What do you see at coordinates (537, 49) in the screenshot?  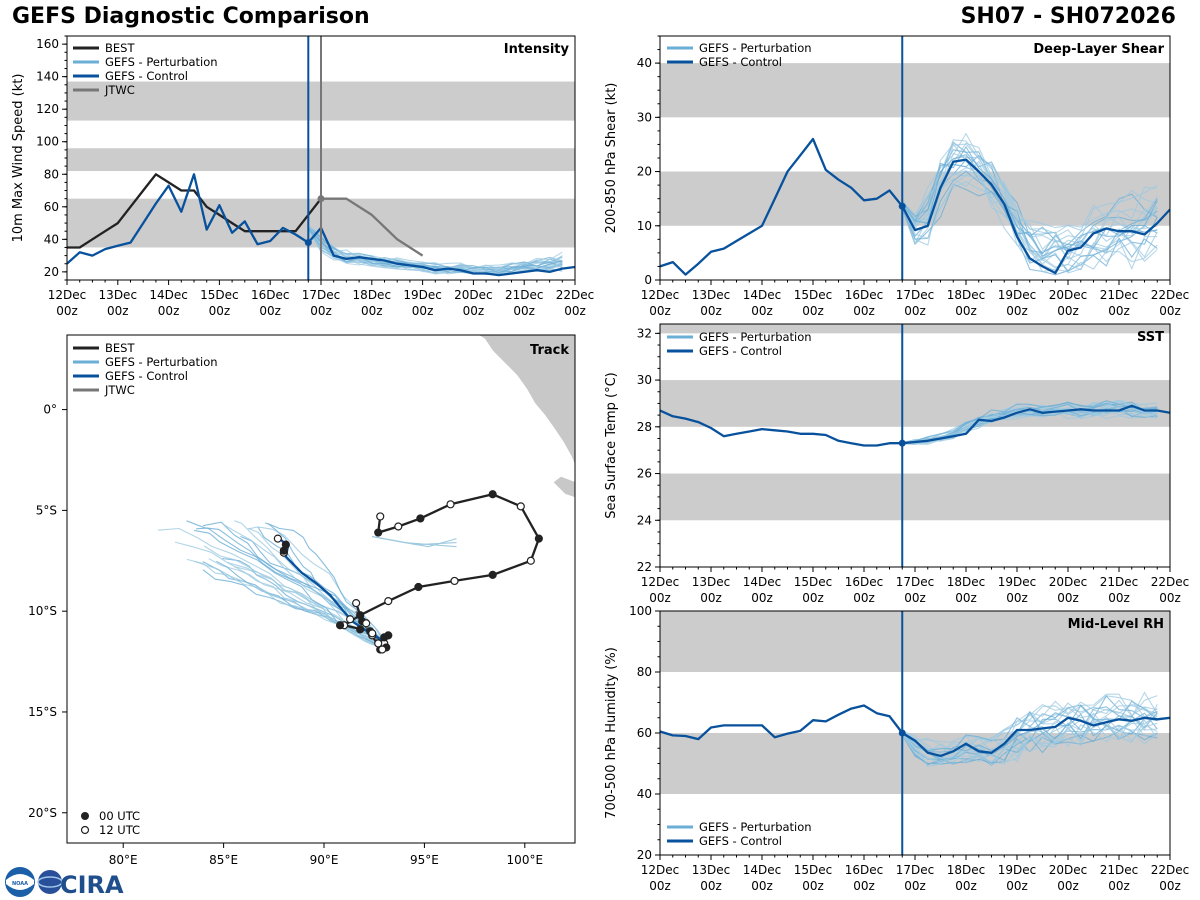 I see `panel-title: Intensity` at bounding box center [537, 49].